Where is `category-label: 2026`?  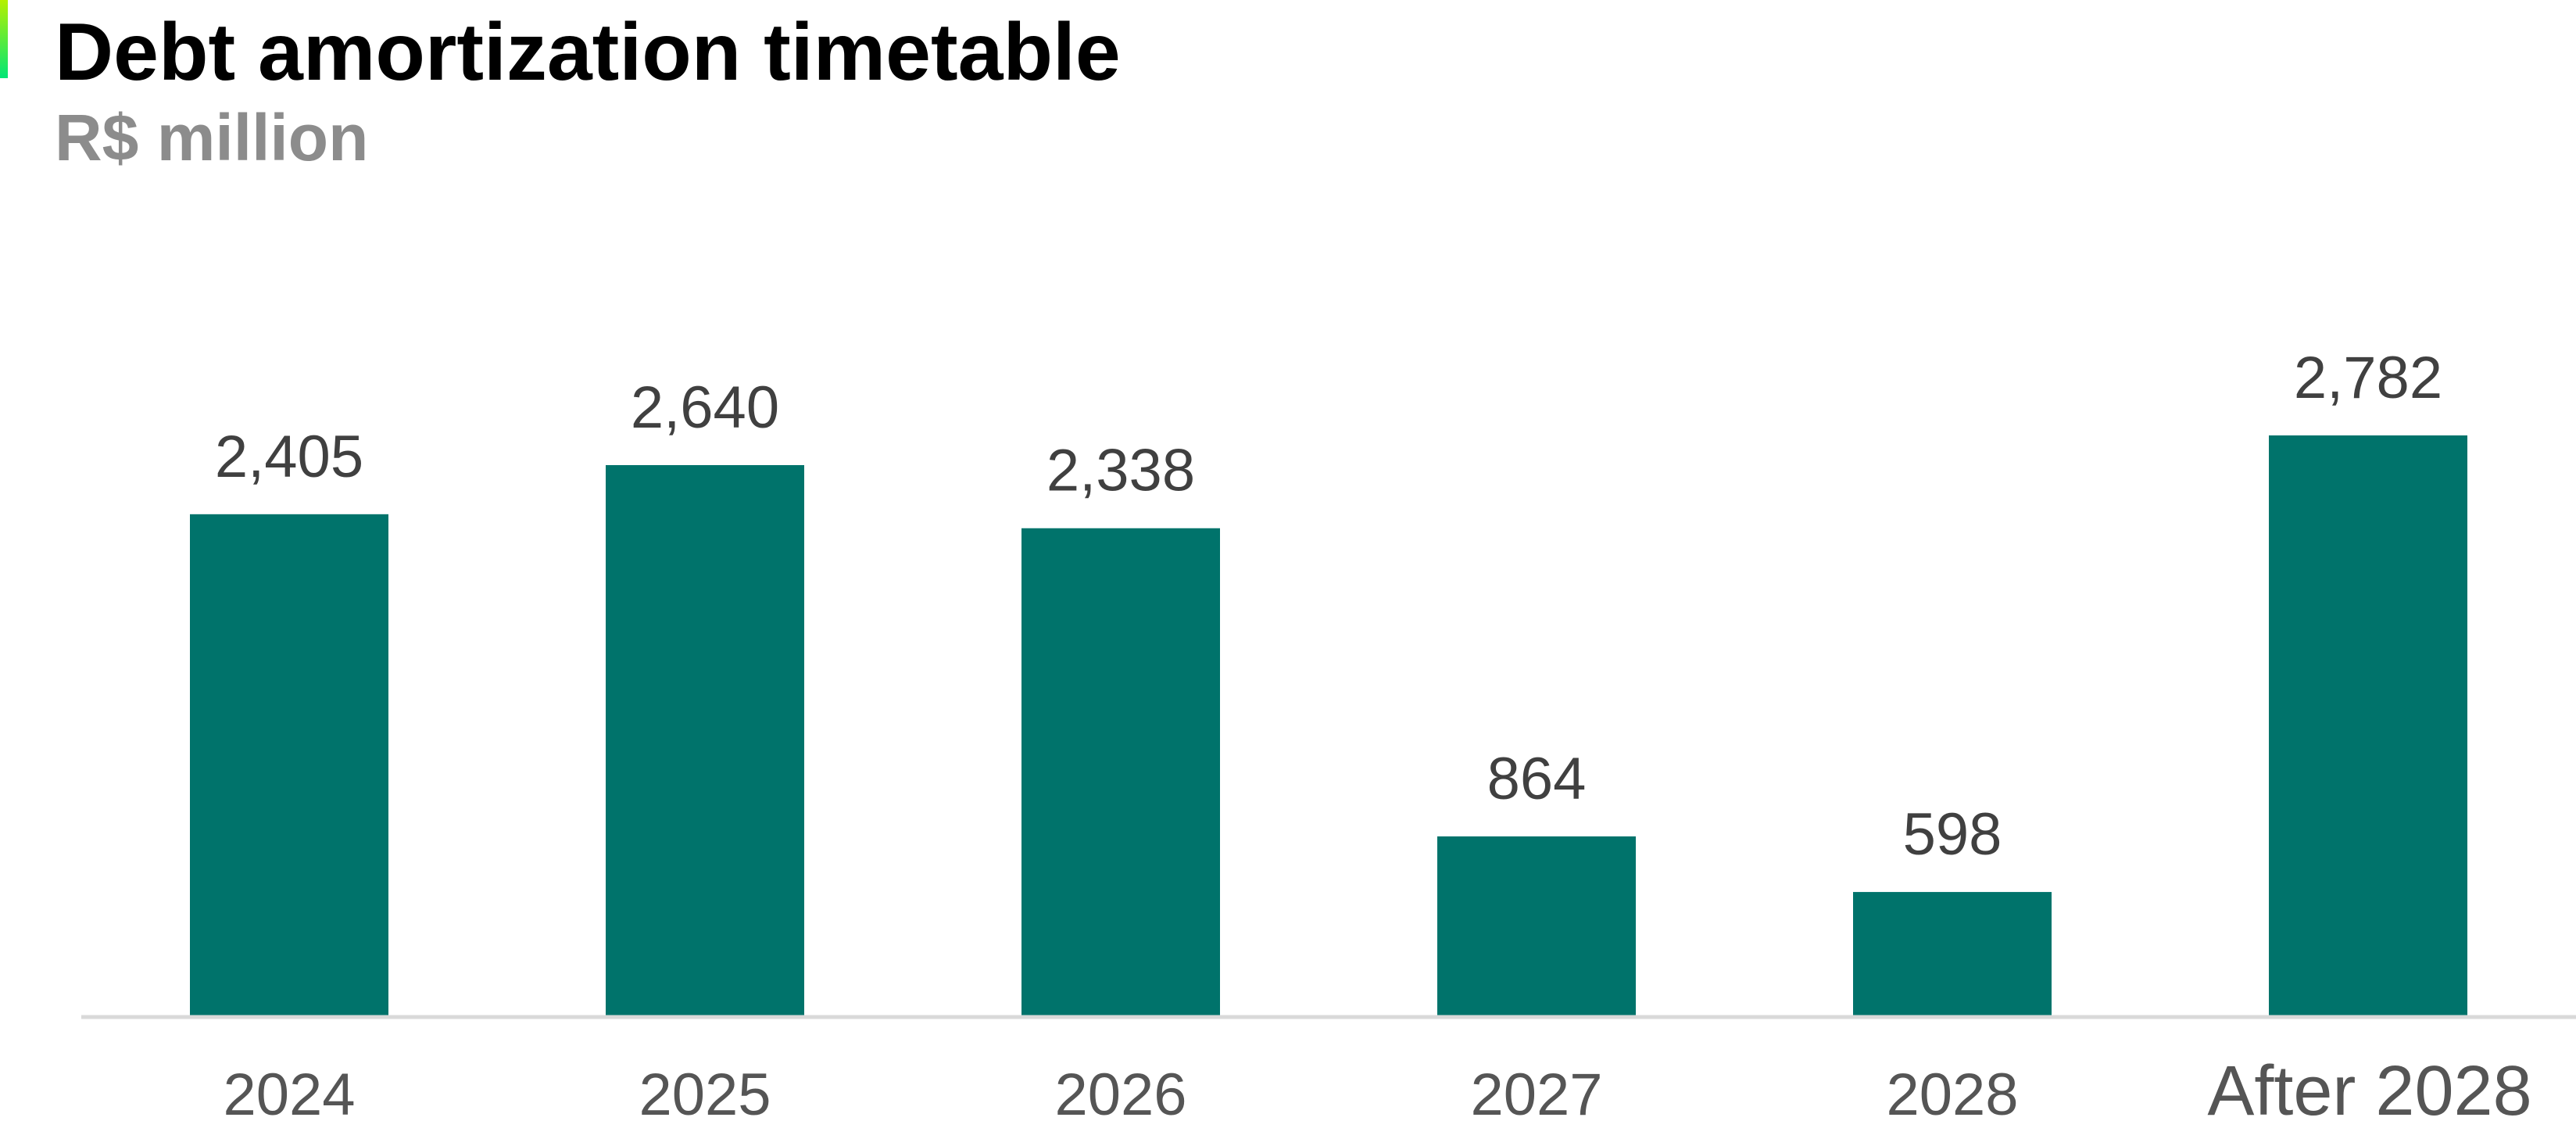
category-label: 2026 is located at coordinates (1120, 1095).